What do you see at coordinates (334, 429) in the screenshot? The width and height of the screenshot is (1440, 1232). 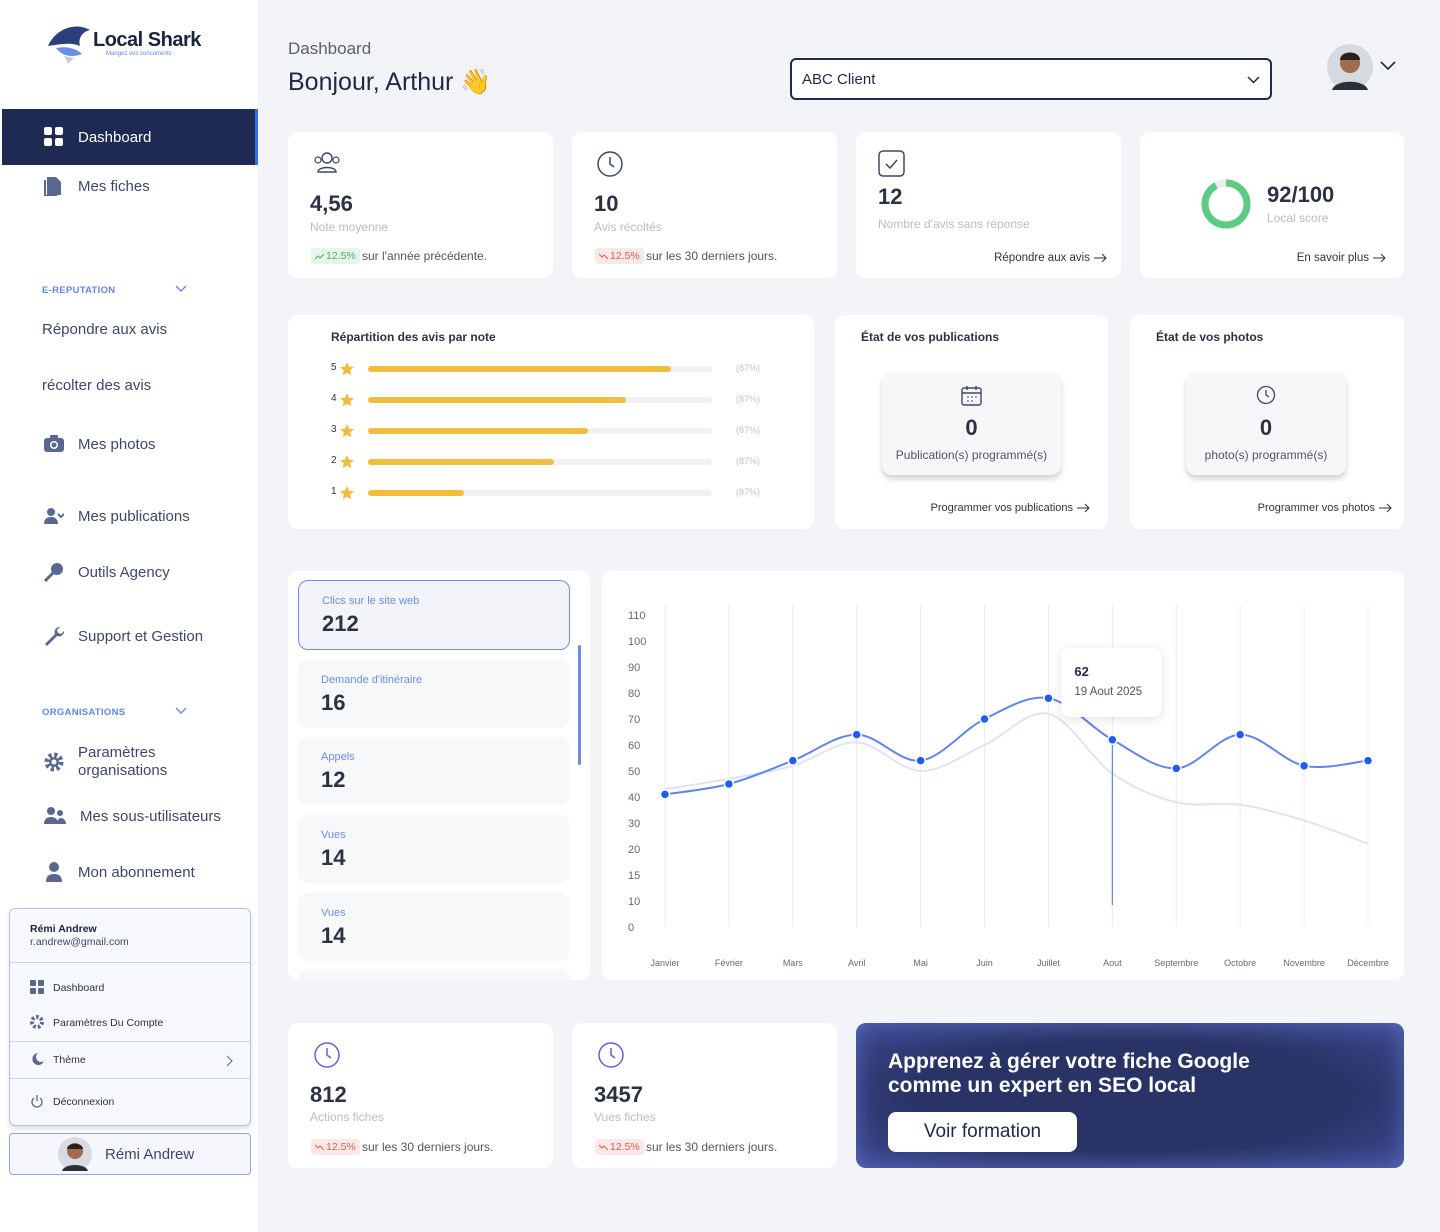 I see `star-number: 3` at bounding box center [334, 429].